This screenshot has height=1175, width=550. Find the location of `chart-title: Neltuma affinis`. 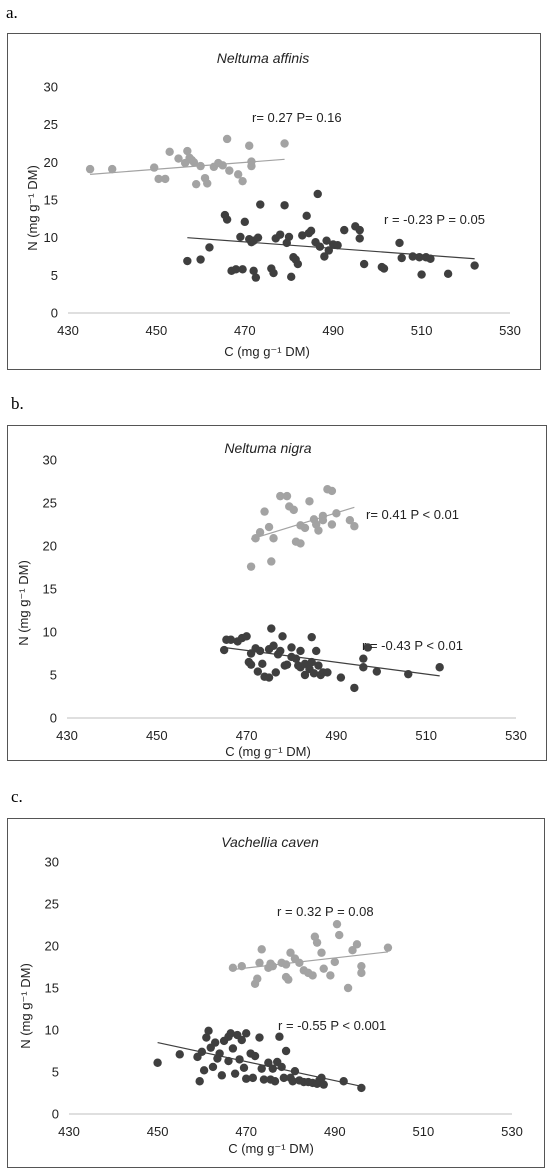

chart-title: Neltuma affinis is located at coordinates (263, 58).